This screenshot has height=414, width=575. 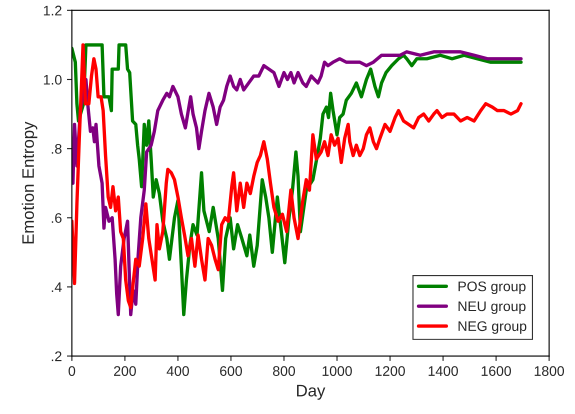 What do you see at coordinates (443, 371) in the screenshot?
I see `x-tick-label: 1400` at bounding box center [443, 371].